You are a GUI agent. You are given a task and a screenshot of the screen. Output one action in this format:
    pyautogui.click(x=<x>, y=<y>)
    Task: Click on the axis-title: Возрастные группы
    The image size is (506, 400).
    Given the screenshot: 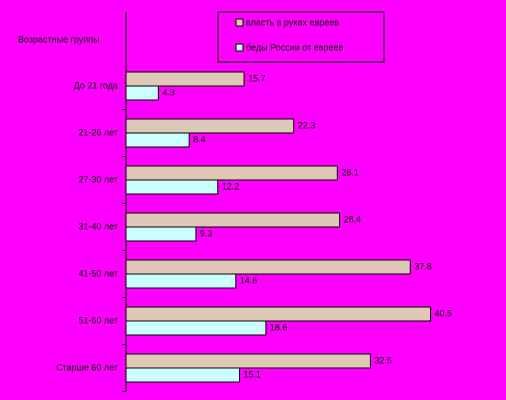 What is the action you would take?
    pyautogui.click(x=59, y=39)
    